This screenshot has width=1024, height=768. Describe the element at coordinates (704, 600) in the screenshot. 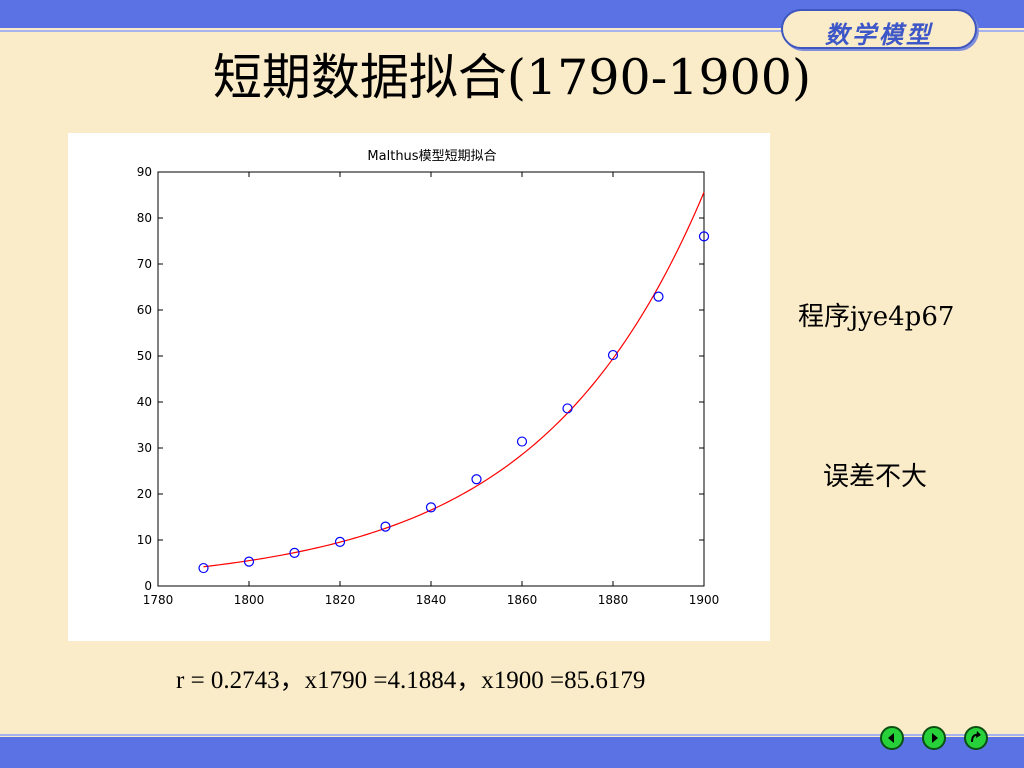

I see `x-tick-label: 1900` at that location.